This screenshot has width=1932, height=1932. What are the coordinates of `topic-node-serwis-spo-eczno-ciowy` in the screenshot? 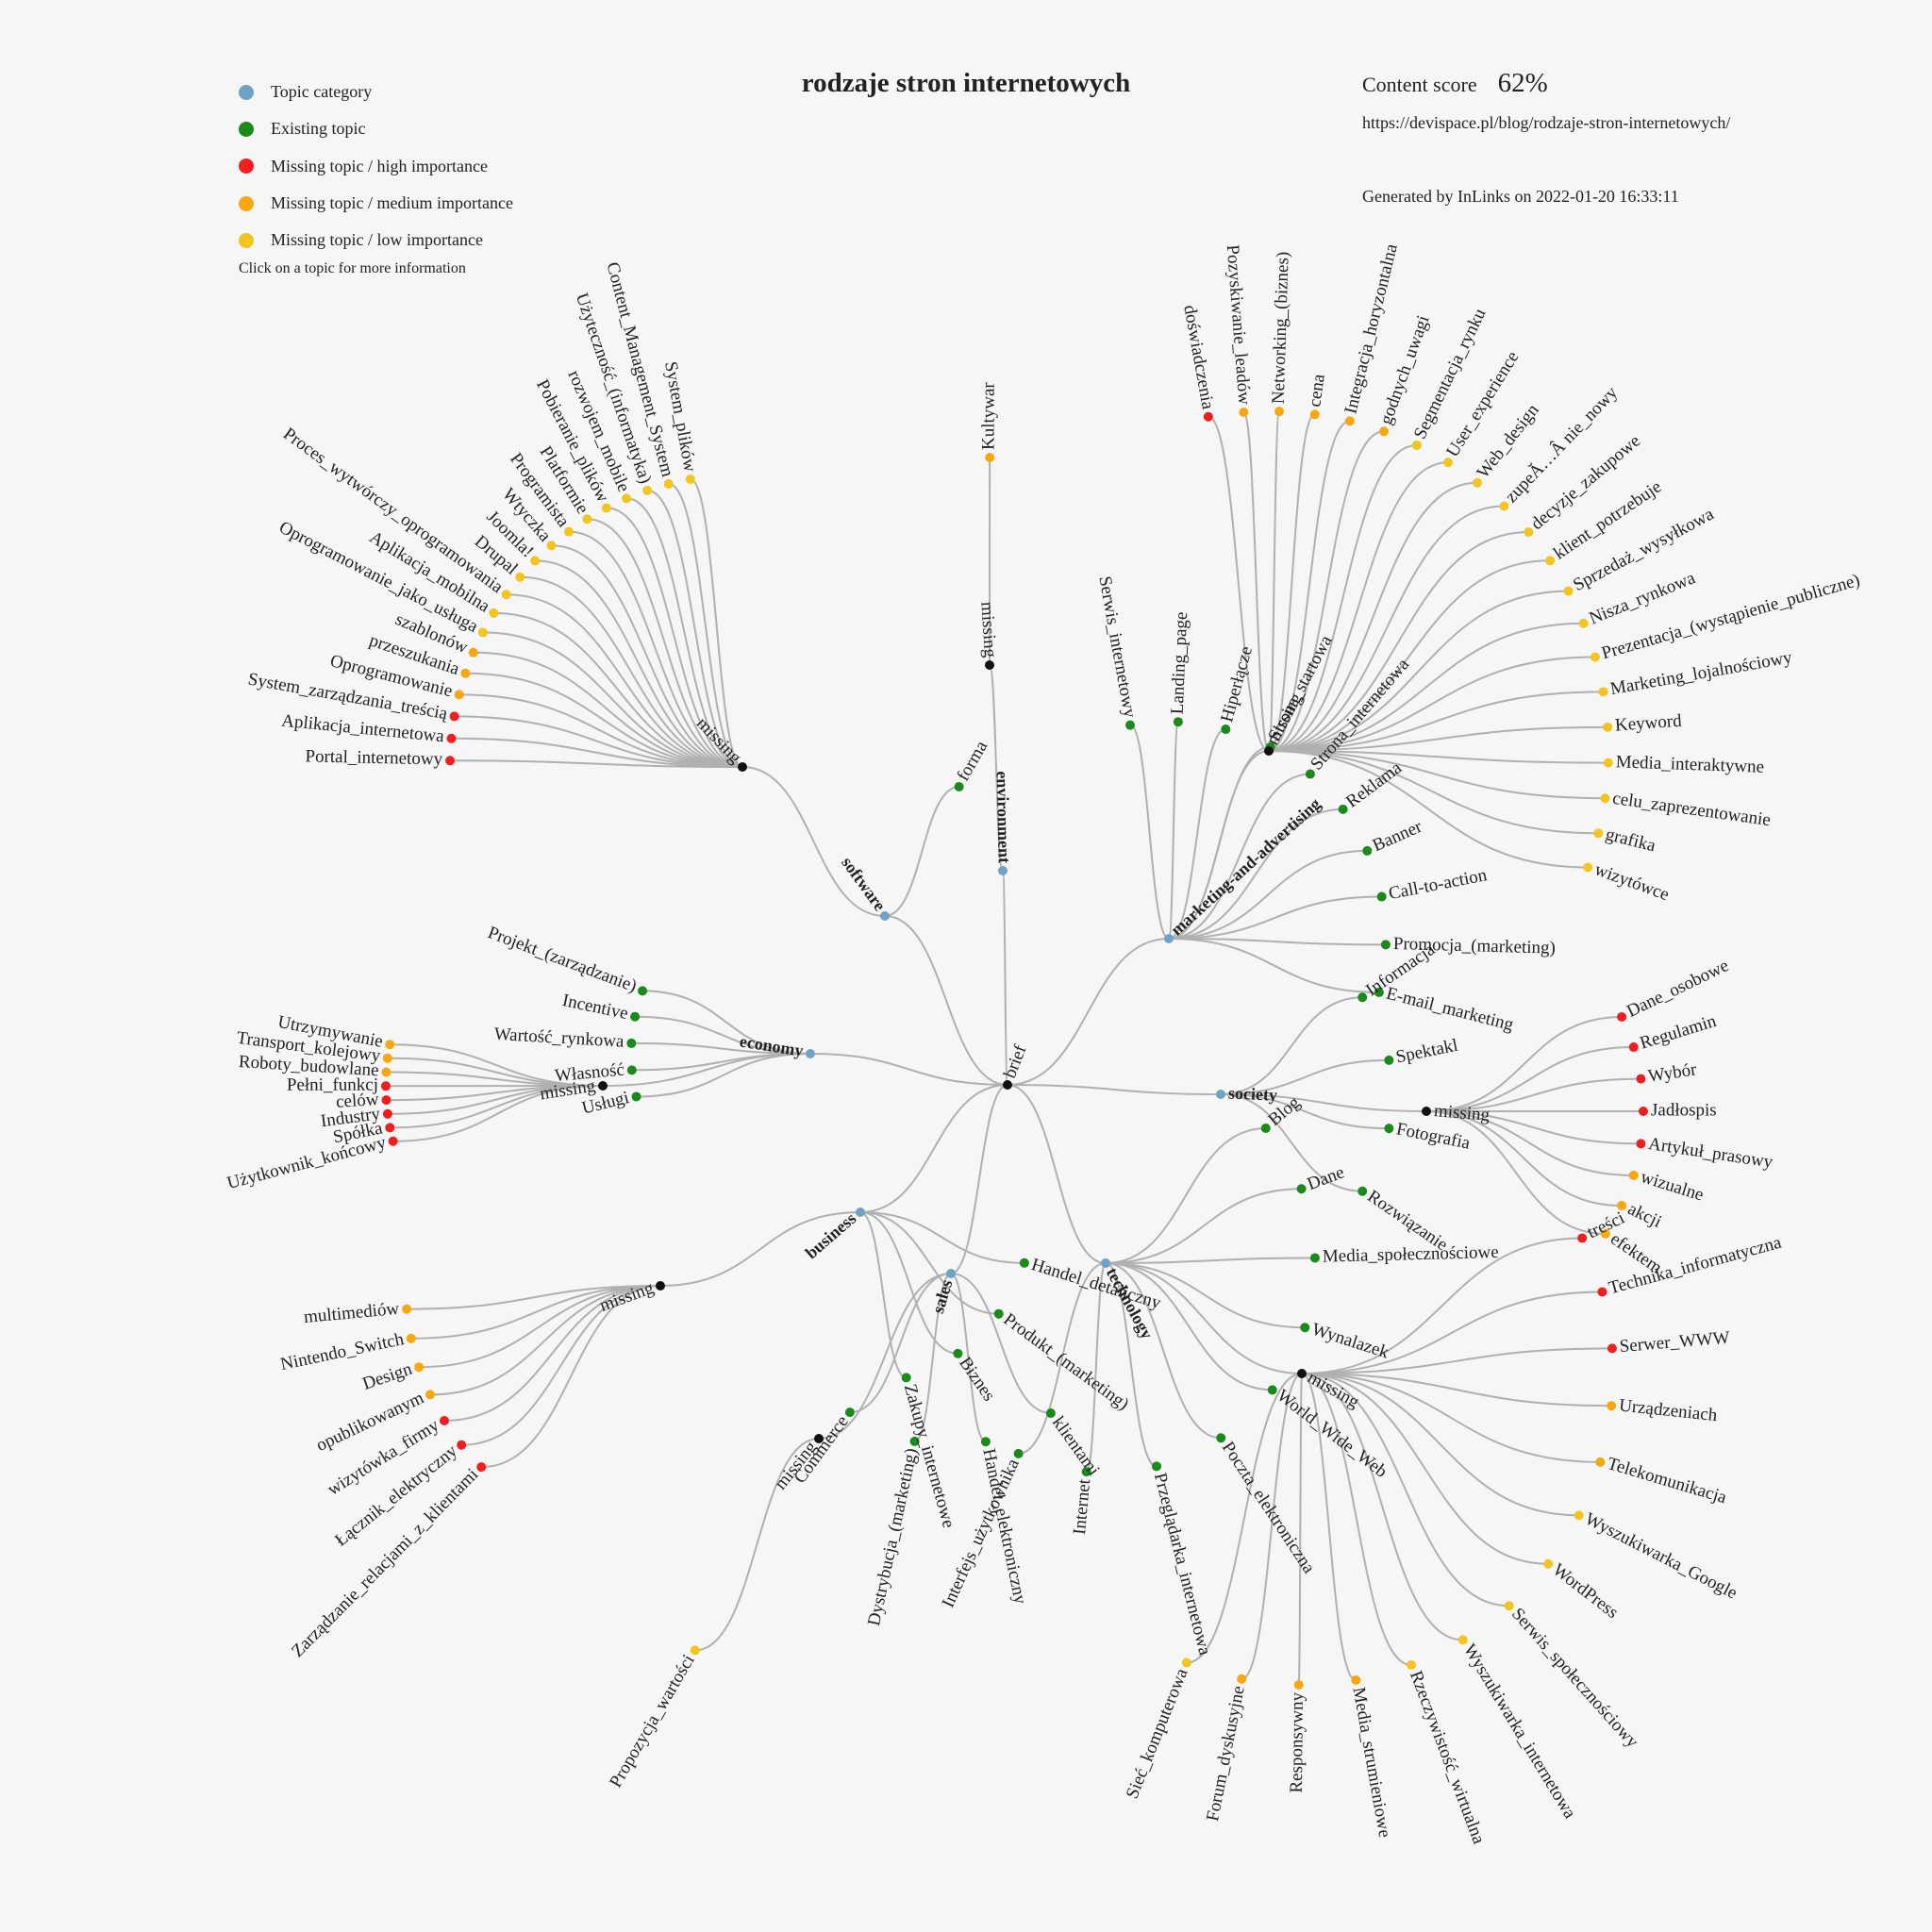 It's located at (1509, 1606).